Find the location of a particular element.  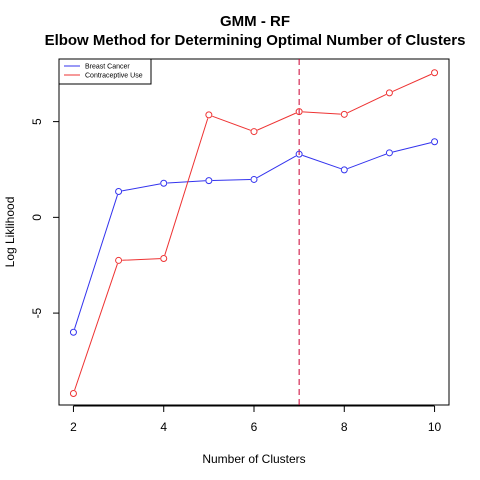

legend-label-breast-cancer: Breast Cancer is located at coordinates (107, 67).